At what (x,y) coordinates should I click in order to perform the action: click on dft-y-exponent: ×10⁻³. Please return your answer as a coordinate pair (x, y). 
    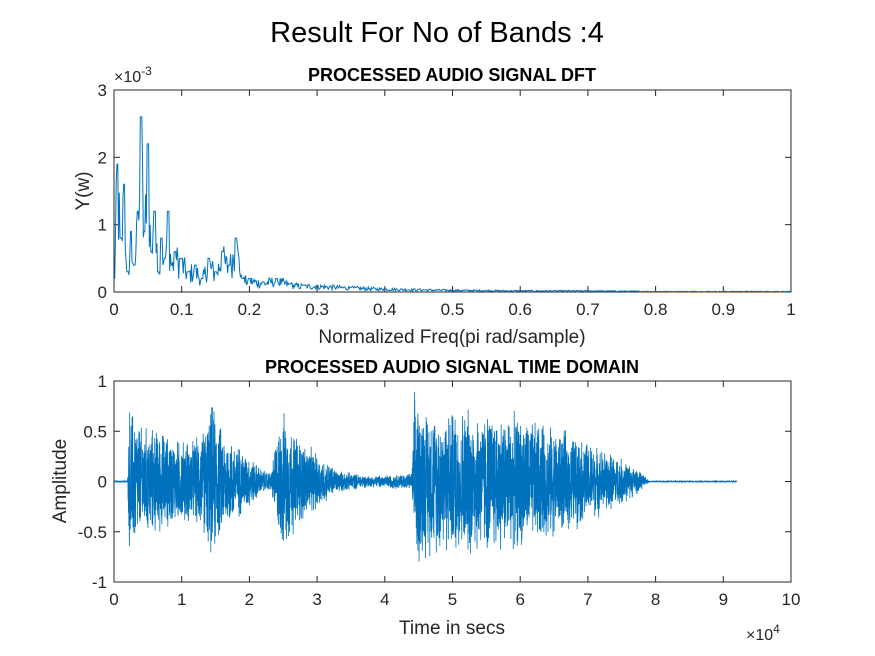
    Looking at the image, I should click on (133, 75).